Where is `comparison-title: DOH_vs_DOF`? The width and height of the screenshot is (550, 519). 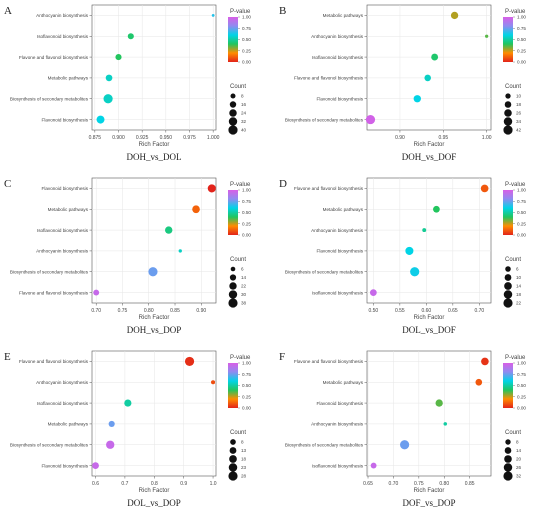
comparison-title: DOH_vs_DOF is located at coordinates (429, 157).